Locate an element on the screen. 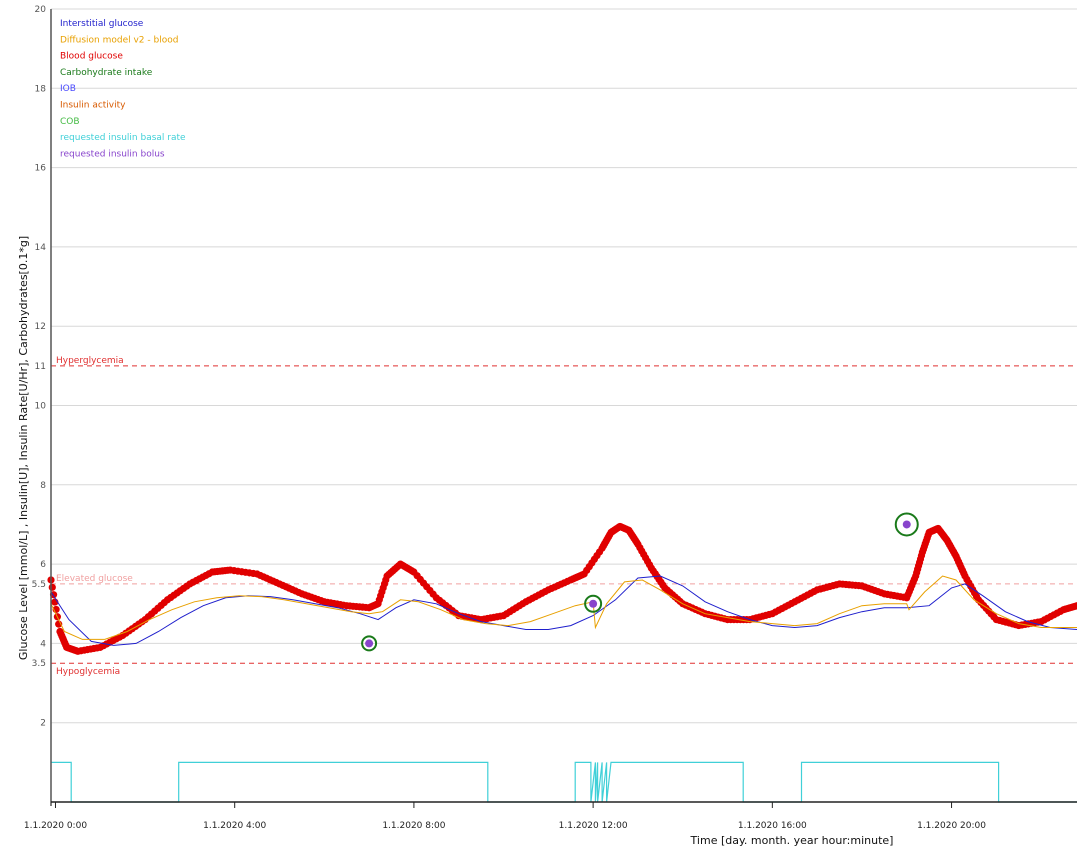 The width and height of the screenshot is (1077, 854). y-tick-label: 2 is located at coordinates (43, 724).